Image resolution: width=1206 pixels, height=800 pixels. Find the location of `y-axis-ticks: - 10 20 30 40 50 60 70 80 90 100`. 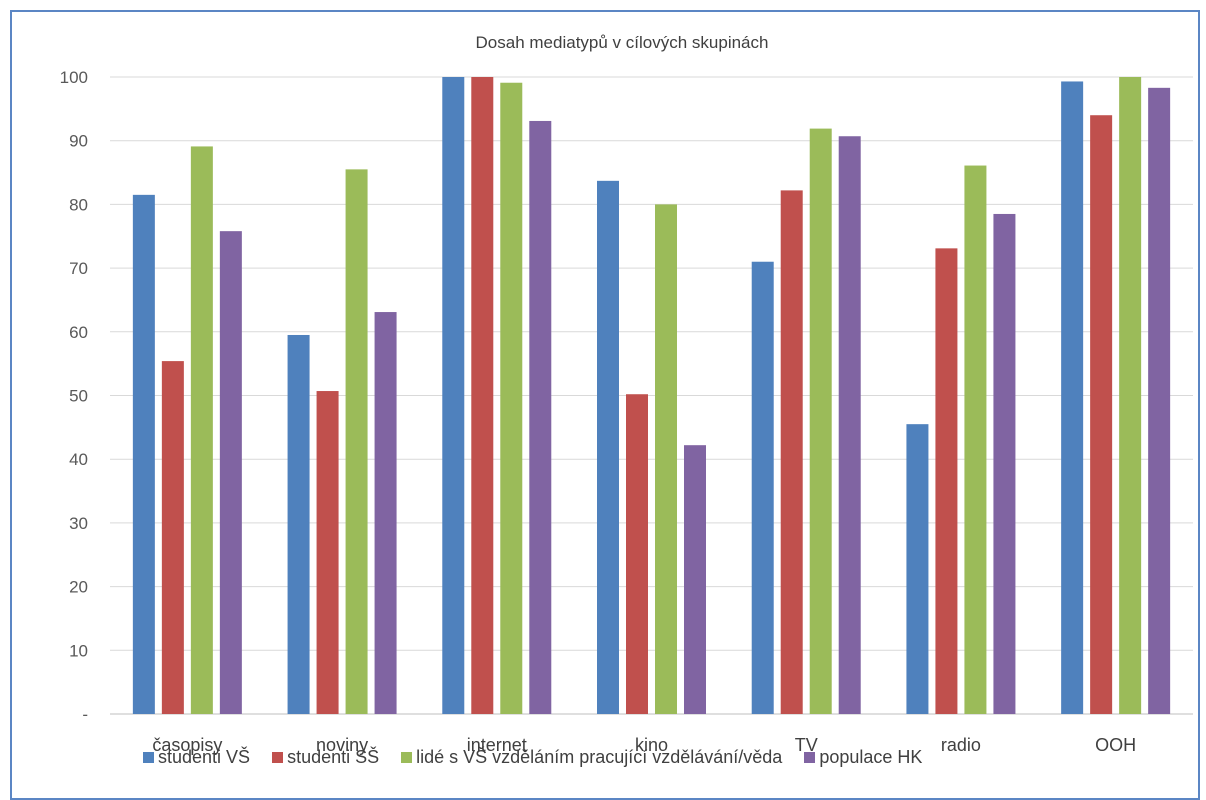

y-axis-ticks: - 10 20 30 40 50 60 70 80 90 100 is located at coordinates (74, 396).